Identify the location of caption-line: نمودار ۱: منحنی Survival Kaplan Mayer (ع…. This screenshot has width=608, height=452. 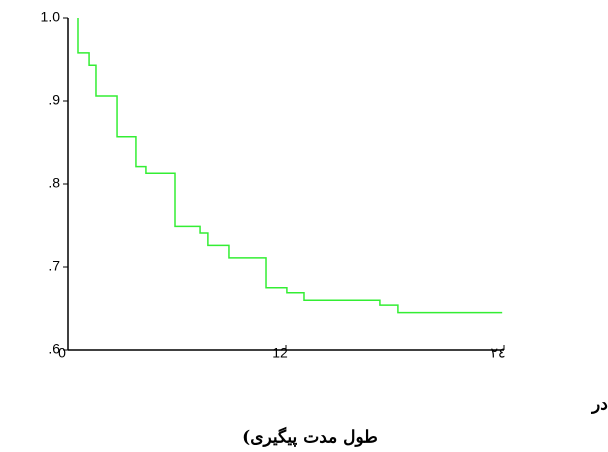
(599, 405).